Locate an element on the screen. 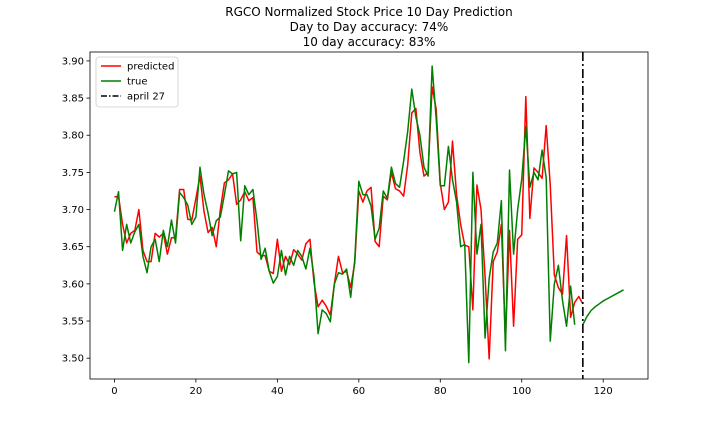 This screenshot has width=720, height=432. legend-box is located at coordinates (137, 82).